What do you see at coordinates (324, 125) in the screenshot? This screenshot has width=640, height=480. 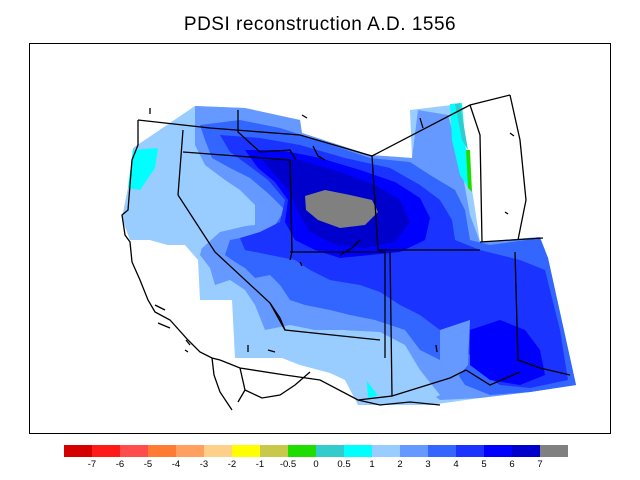 I see `us-canada-border` at bounding box center [324, 125].